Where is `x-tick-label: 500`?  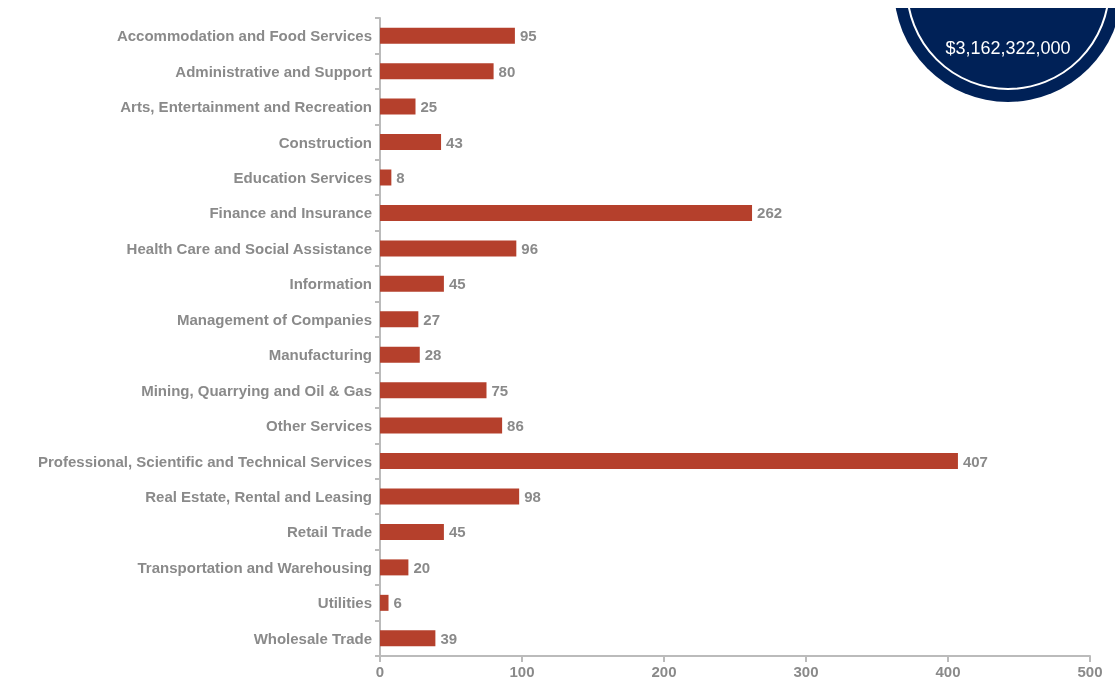
x-tick-label: 500 is located at coordinates (1090, 671).